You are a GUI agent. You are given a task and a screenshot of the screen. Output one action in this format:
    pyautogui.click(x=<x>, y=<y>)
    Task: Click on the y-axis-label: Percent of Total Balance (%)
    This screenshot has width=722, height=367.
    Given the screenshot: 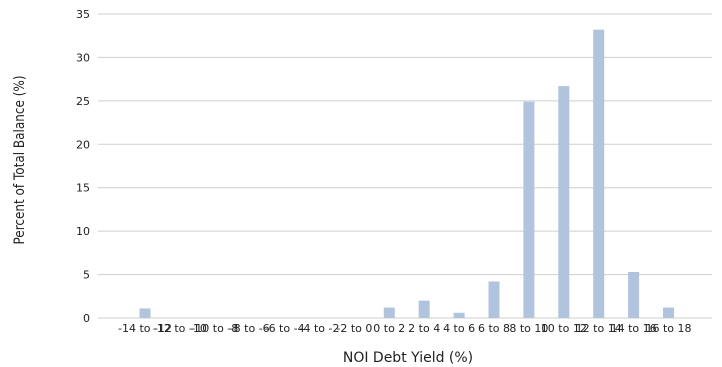 What is the action you would take?
    pyautogui.click(x=20, y=159)
    